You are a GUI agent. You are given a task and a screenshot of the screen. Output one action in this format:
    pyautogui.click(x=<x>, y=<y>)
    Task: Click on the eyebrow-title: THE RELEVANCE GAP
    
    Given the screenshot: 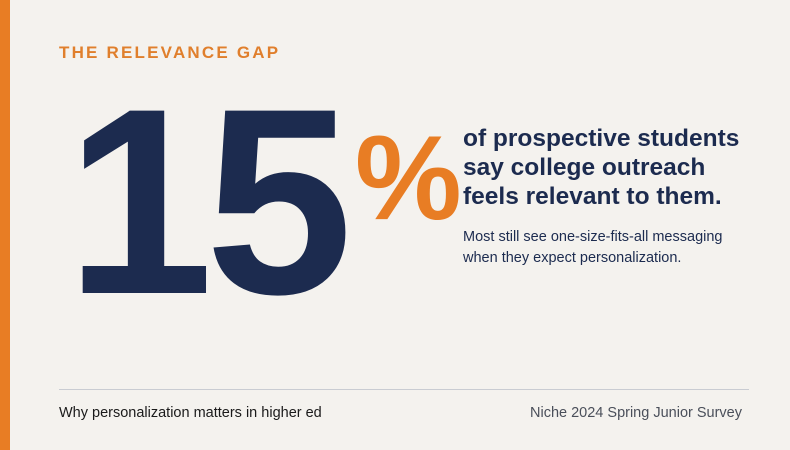 What is the action you would take?
    pyautogui.click(x=170, y=52)
    